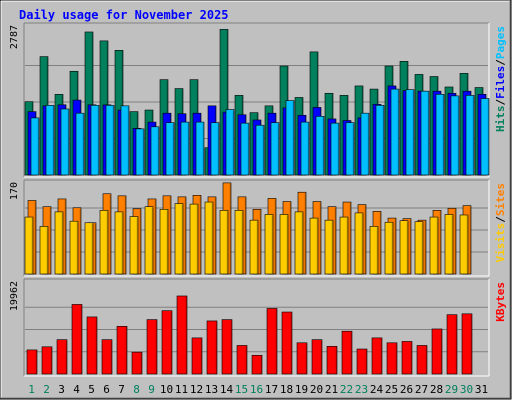 The image size is (512, 400). What do you see at coordinates (14, 296) in the screenshot?
I see `y-max-label: 19962` at bounding box center [14, 296].